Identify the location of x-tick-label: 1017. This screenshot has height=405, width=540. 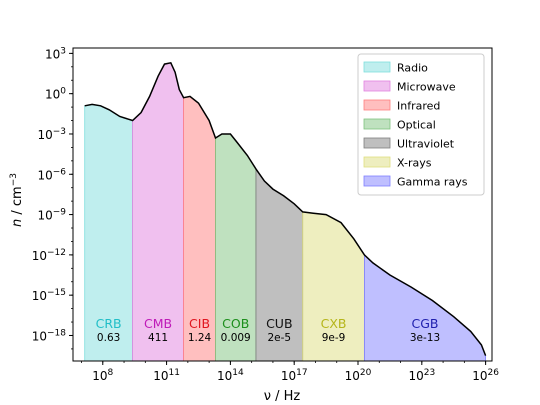
(294, 375).